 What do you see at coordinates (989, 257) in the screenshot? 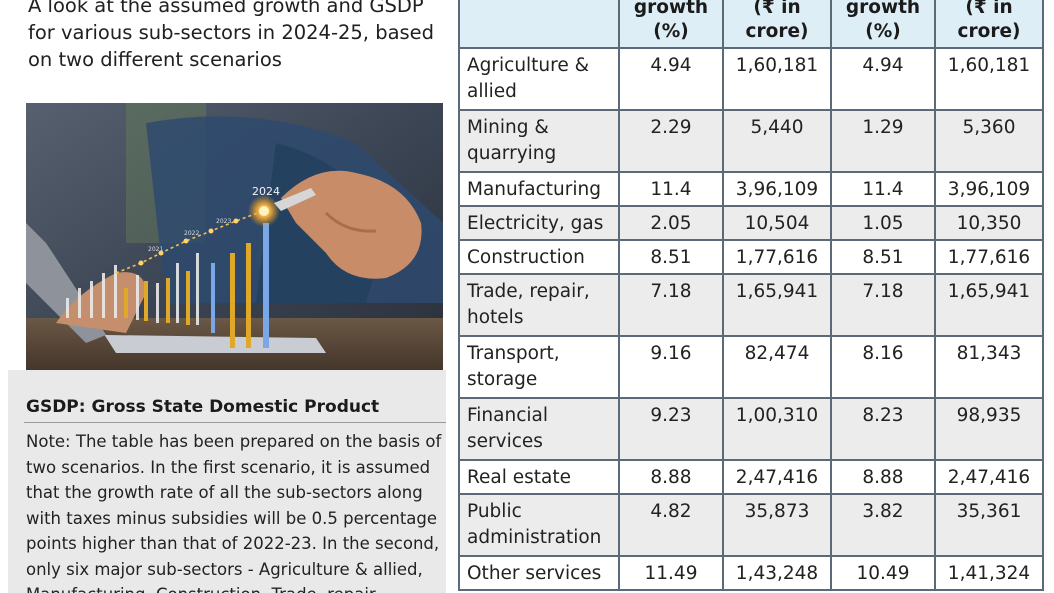
I see `value-scenario-2-cell: 1,77,616` at bounding box center [989, 257].